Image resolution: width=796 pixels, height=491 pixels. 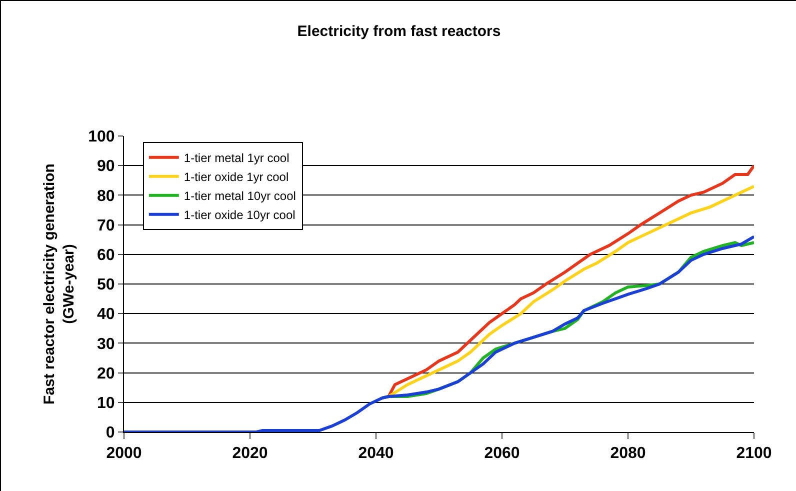 What do you see at coordinates (106, 403) in the screenshot?
I see `y-tick-label: 10` at bounding box center [106, 403].